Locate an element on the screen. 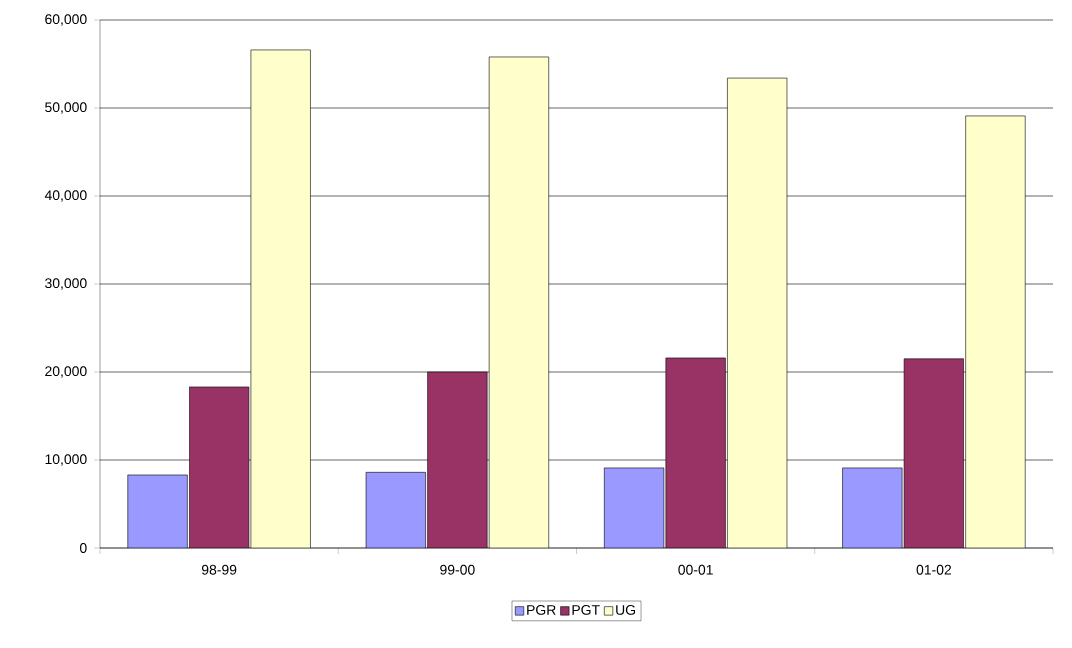  x-tick-label: 01-02 is located at coordinates (934, 569).